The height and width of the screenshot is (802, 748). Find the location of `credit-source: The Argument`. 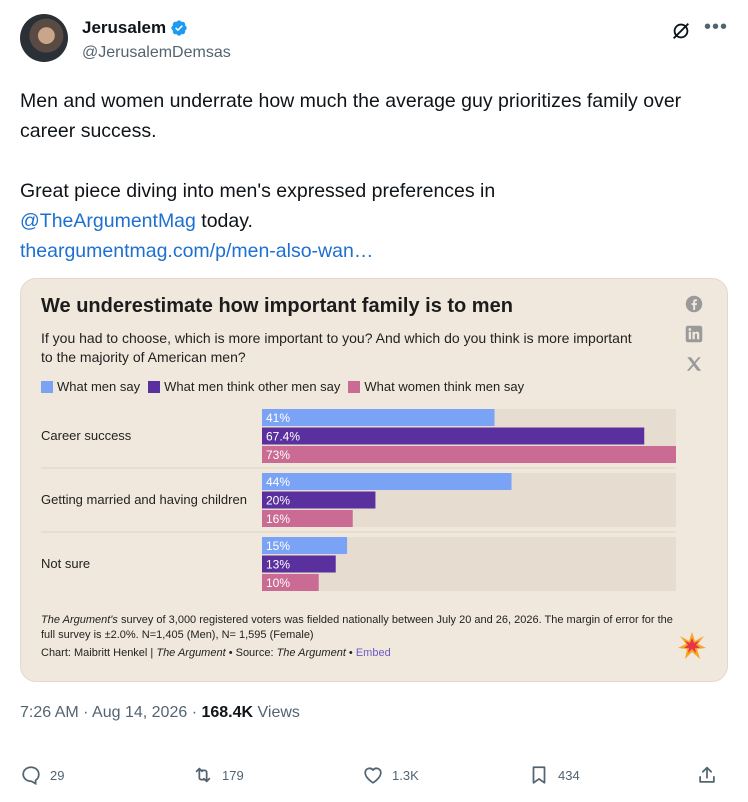

credit-source: The Argument is located at coordinates (311, 653).